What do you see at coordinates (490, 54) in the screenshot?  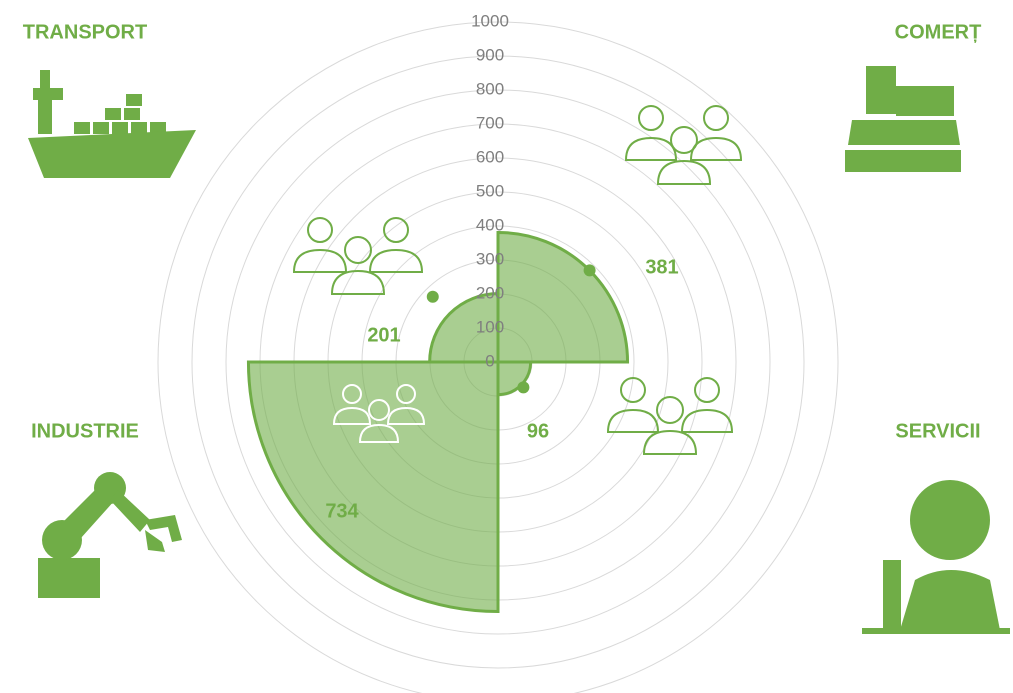 I see `r-tick-label: 900` at bounding box center [490, 54].